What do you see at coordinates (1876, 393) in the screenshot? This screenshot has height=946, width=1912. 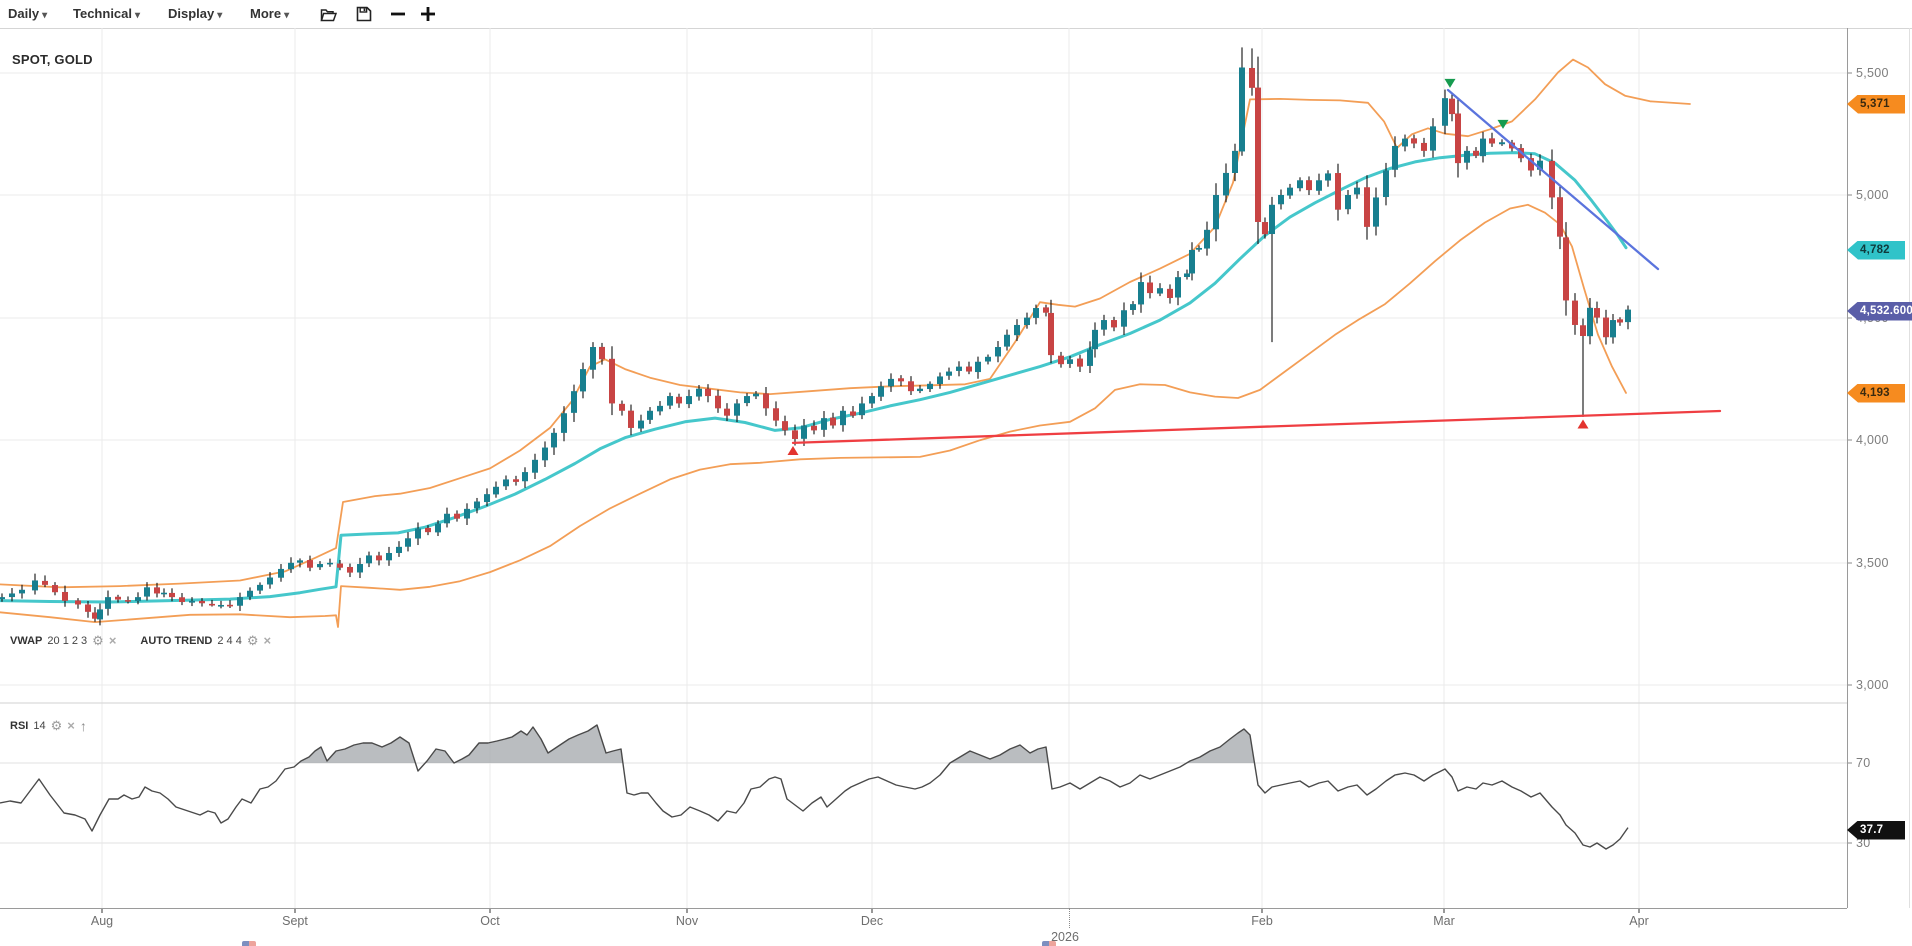 I see `lower-band-badge: 4,193` at bounding box center [1876, 393].